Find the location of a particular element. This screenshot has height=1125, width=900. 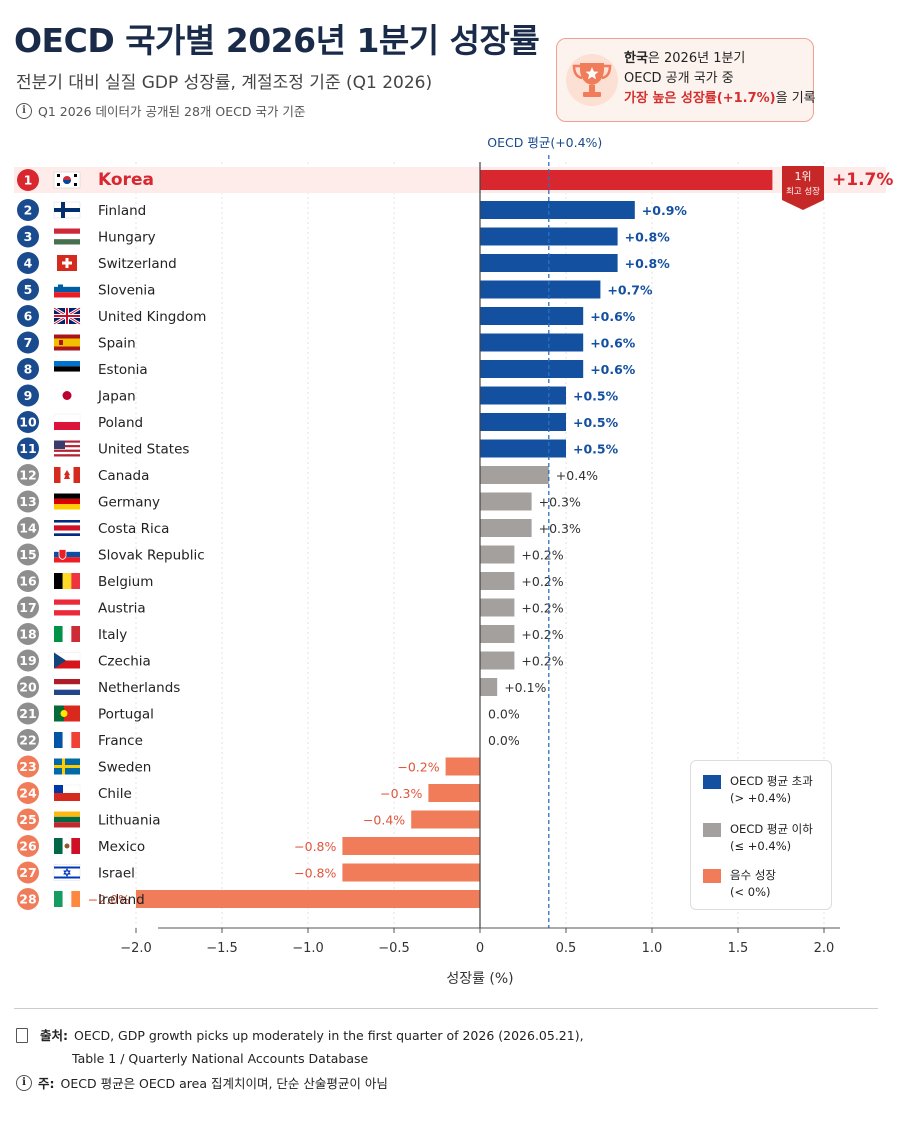

flag-icon-lt is located at coordinates (67, 819).